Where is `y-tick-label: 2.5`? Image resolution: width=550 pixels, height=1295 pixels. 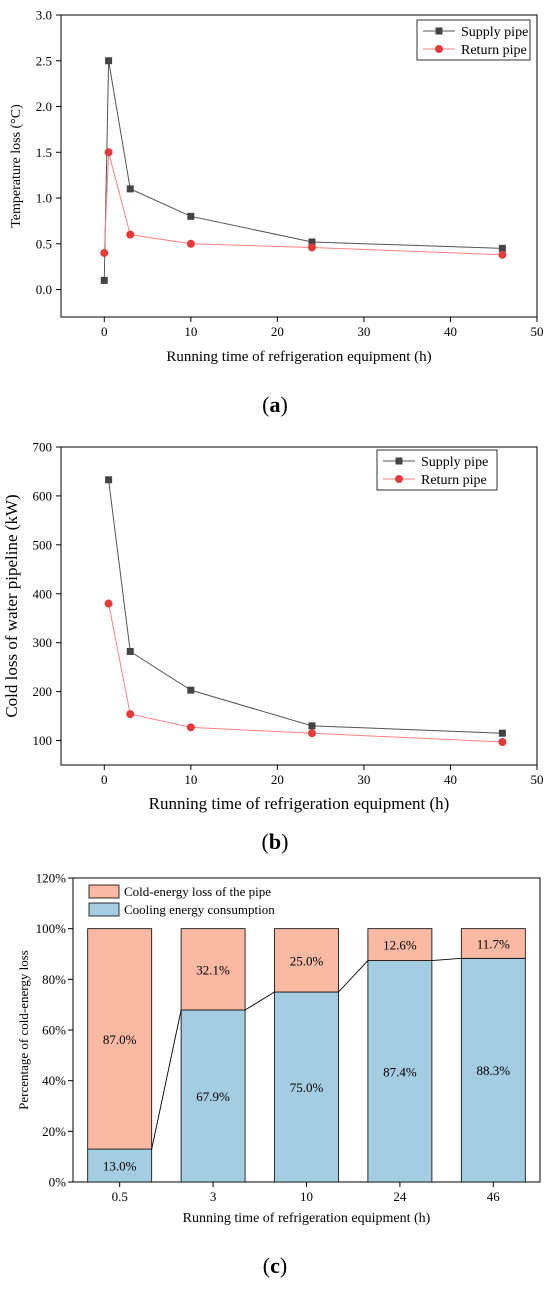
y-tick-label: 2.5 is located at coordinates (44, 60).